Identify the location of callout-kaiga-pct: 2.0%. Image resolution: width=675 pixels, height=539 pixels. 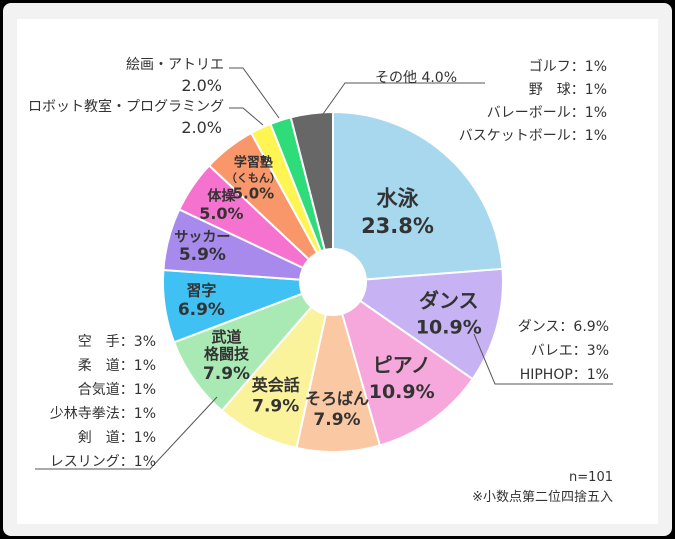
(201, 85).